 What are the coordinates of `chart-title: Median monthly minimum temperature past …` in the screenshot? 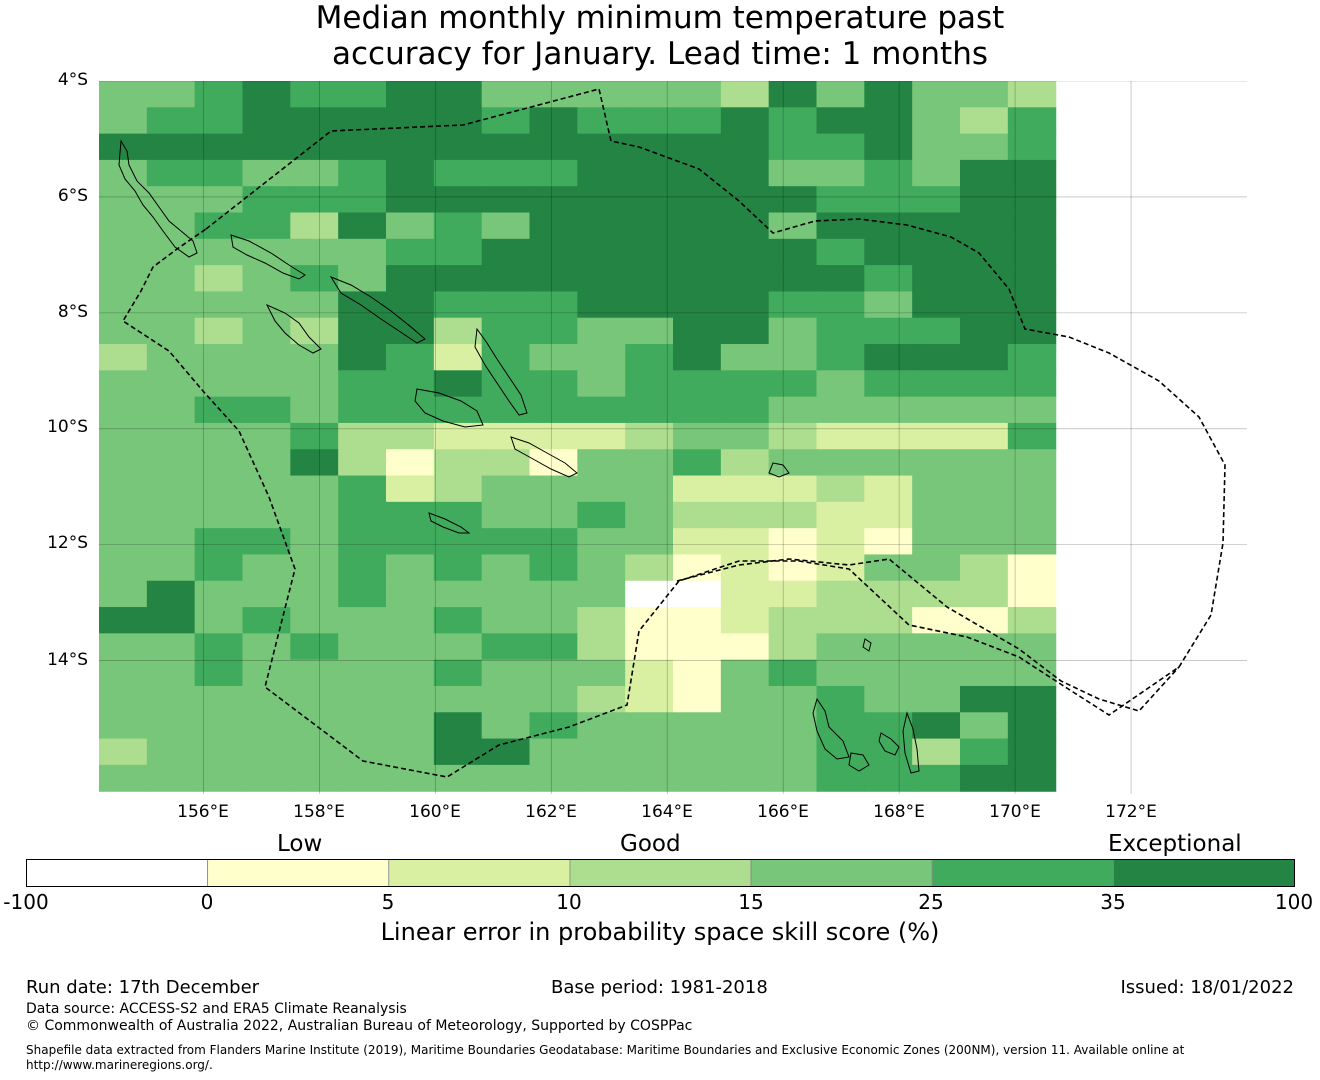 It's located at (660, 36).